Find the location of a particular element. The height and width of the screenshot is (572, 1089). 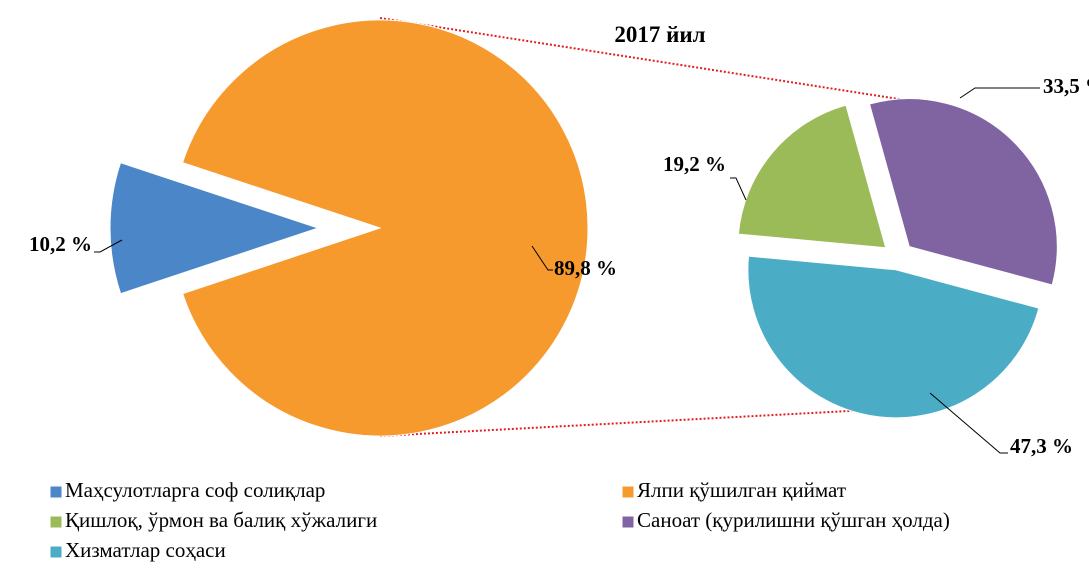

value-label: 33,5 % is located at coordinates (1066, 86).